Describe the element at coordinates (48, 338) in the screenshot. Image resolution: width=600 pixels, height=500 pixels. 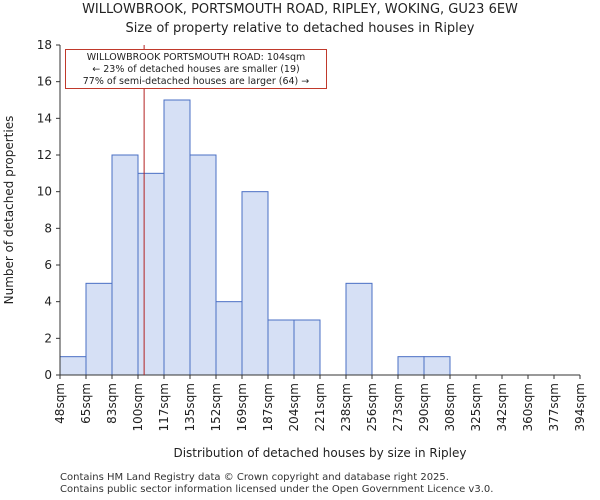
I see `y-tick-label: 2` at that location.